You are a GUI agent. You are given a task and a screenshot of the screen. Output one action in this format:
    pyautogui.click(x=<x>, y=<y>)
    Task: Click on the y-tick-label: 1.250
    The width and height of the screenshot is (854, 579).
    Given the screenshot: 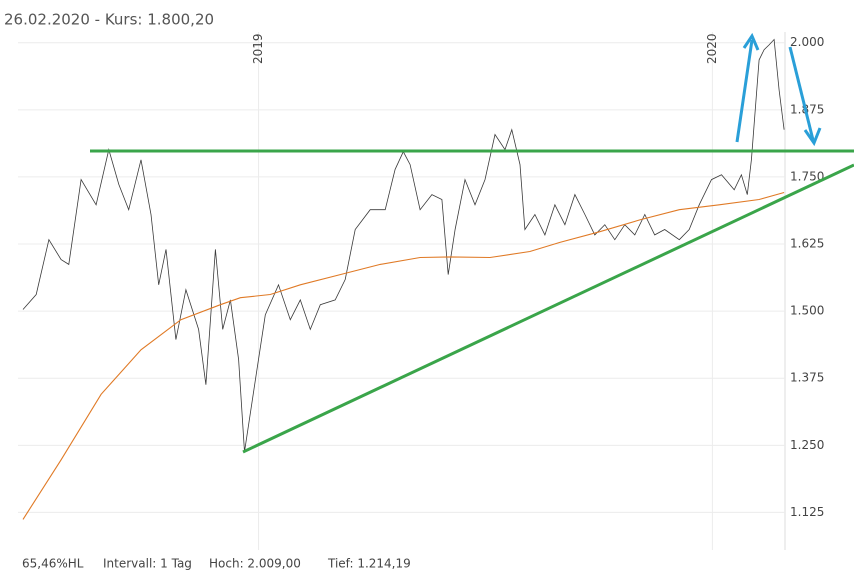 What is the action you would take?
    pyautogui.click(x=807, y=445)
    